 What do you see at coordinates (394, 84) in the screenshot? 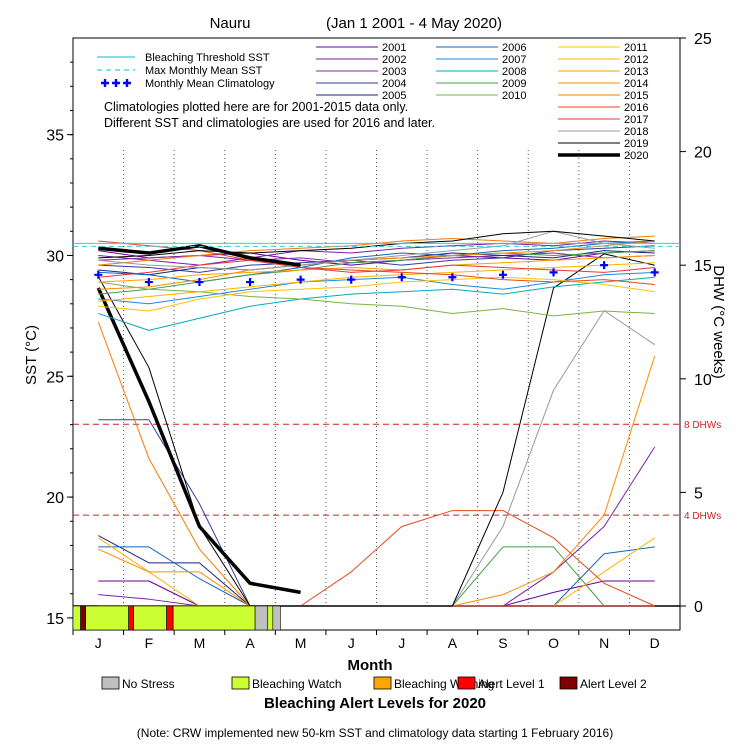
I see `year-legend-label: 2004` at bounding box center [394, 84].